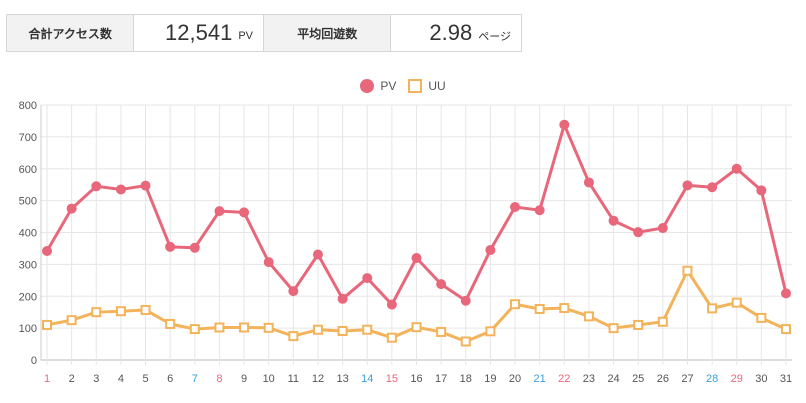  What do you see at coordinates (427, 86) in the screenshot?
I see `legend-item-uu: UU` at bounding box center [427, 86].